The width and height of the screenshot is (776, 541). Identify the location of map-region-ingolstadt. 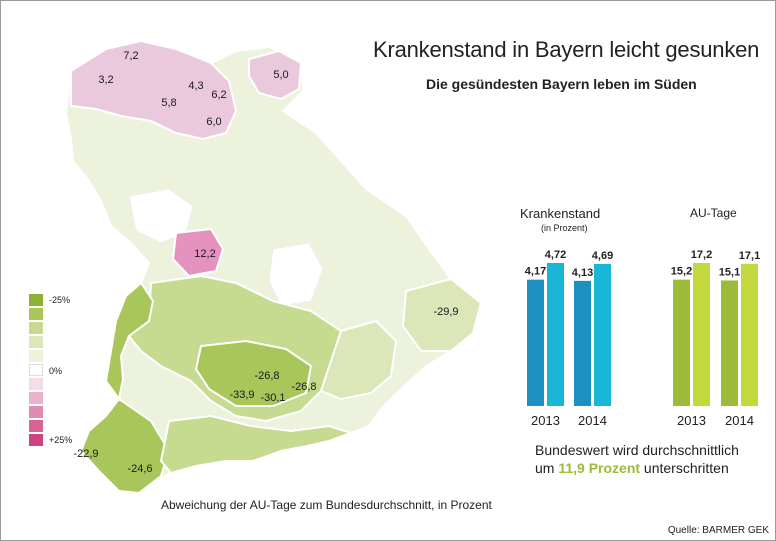
(198, 252).